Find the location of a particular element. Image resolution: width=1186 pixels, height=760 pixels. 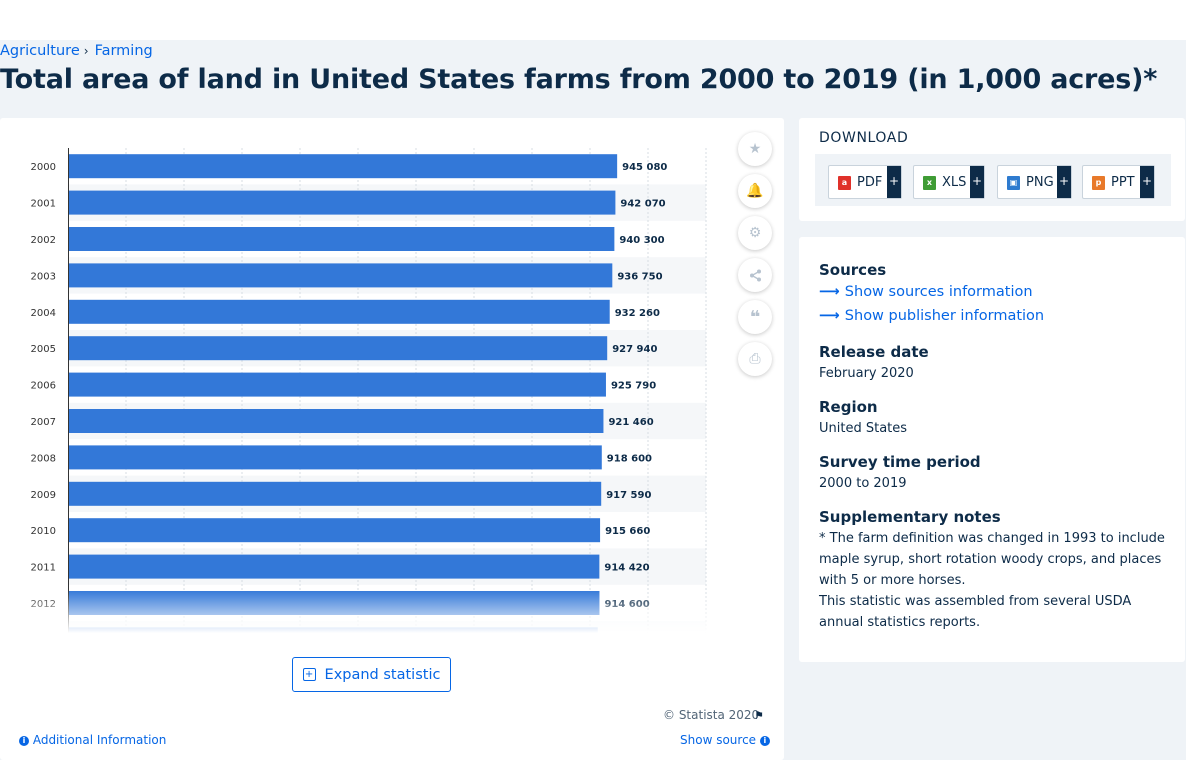

additional-information-link: i Additional Information is located at coordinates (92, 740).